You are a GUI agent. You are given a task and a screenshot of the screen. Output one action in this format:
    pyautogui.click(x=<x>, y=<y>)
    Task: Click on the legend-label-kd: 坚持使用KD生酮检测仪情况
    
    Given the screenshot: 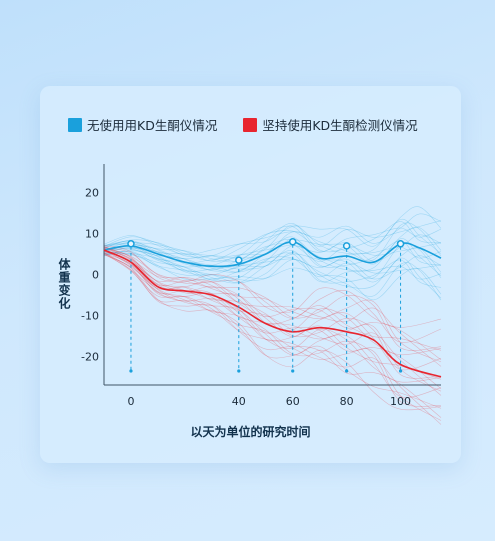 What is the action you would take?
    pyautogui.click(x=340, y=125)
    